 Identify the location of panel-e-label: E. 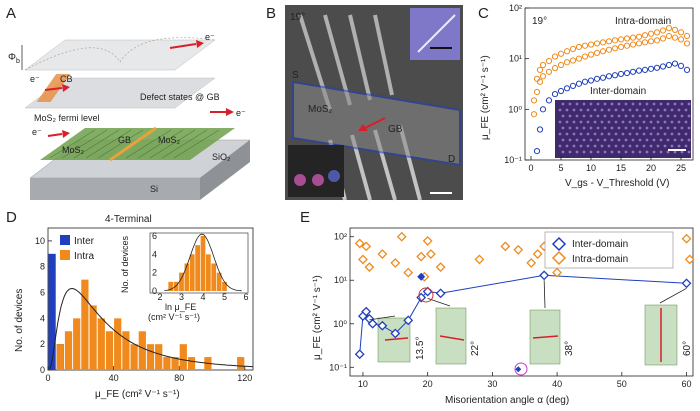
(305, 217).